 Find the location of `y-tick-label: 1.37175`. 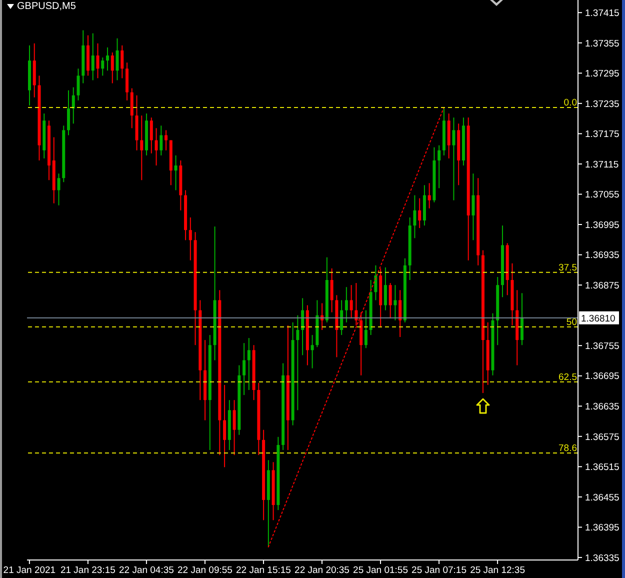

y-tick-label: 1.37175 is located at coordinates (602, 134).